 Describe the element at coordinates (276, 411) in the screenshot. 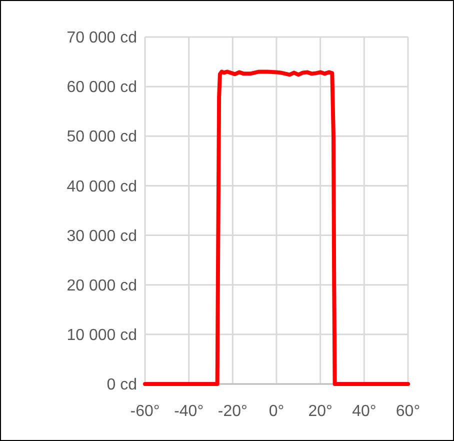

I see `x-tick-label: 0°` at that location.